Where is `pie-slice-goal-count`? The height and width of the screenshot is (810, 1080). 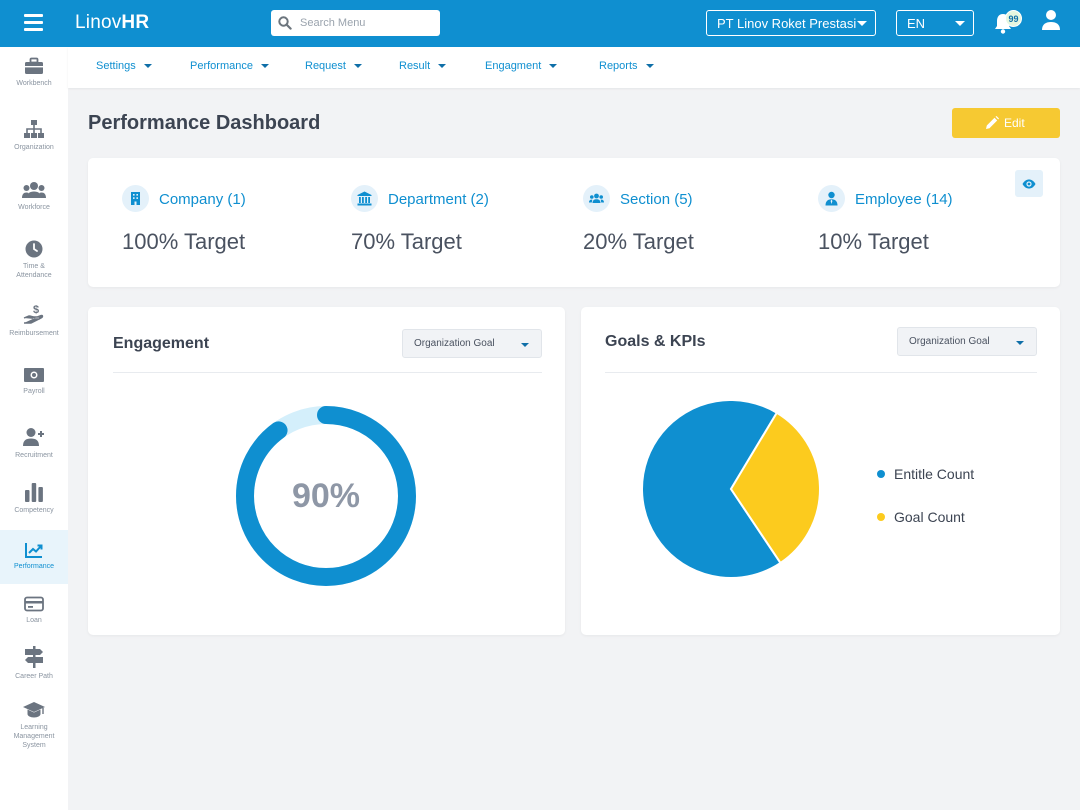
pie-slice-goal-count is located at coordinates (775, 488).